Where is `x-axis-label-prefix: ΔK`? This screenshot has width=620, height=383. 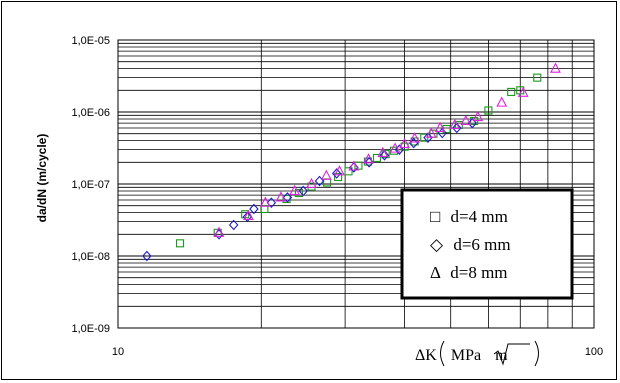
x-axis-label-prefix: ΔK is located at coordinates (426, 355).